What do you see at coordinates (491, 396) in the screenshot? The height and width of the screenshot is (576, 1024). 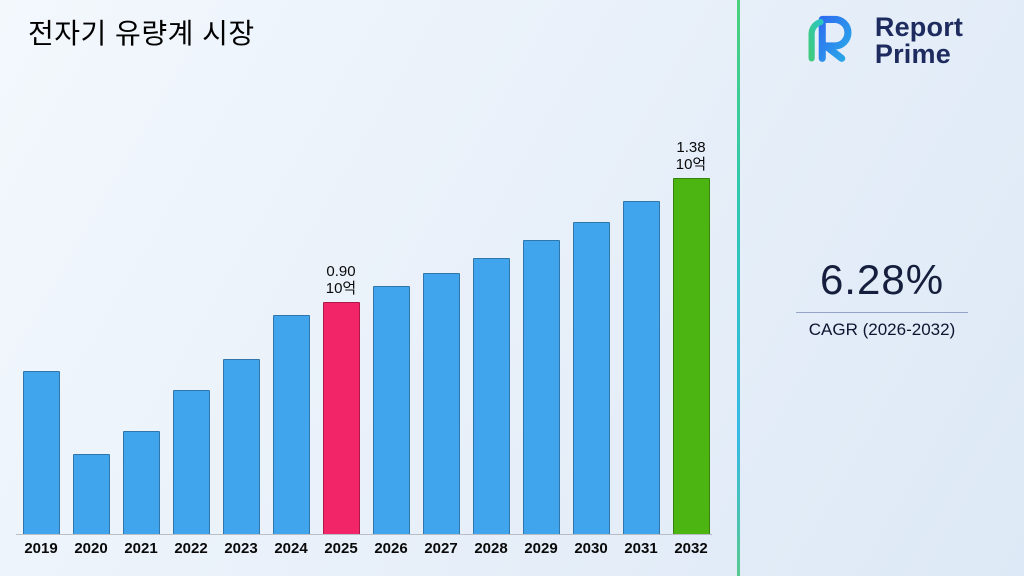 I see `bar-2028` at bounding box center [491, 396].